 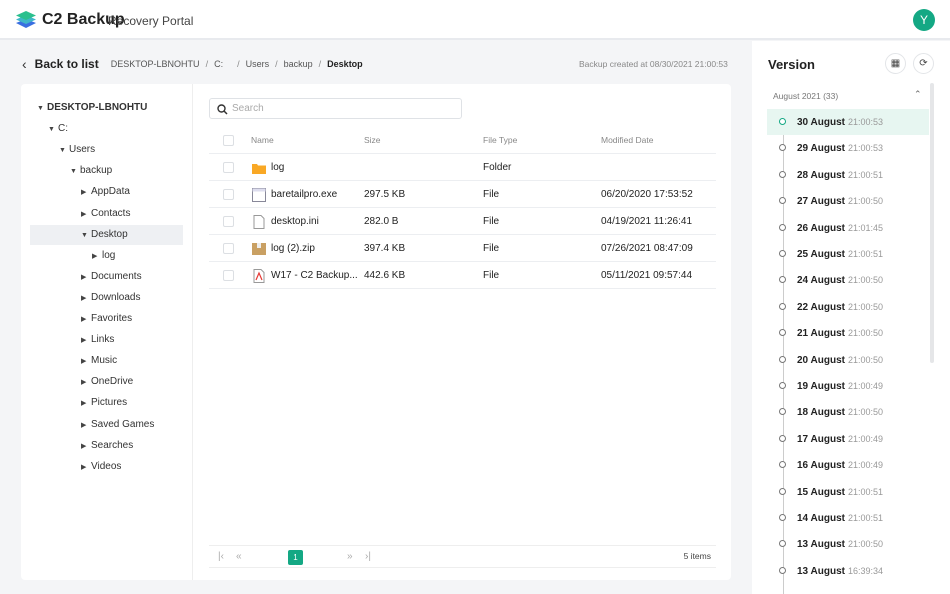 What do you see at coordinates (69, 361) in the screenshot?
I see `tree-node: ▶ Music` at bounding box center [69, 361].